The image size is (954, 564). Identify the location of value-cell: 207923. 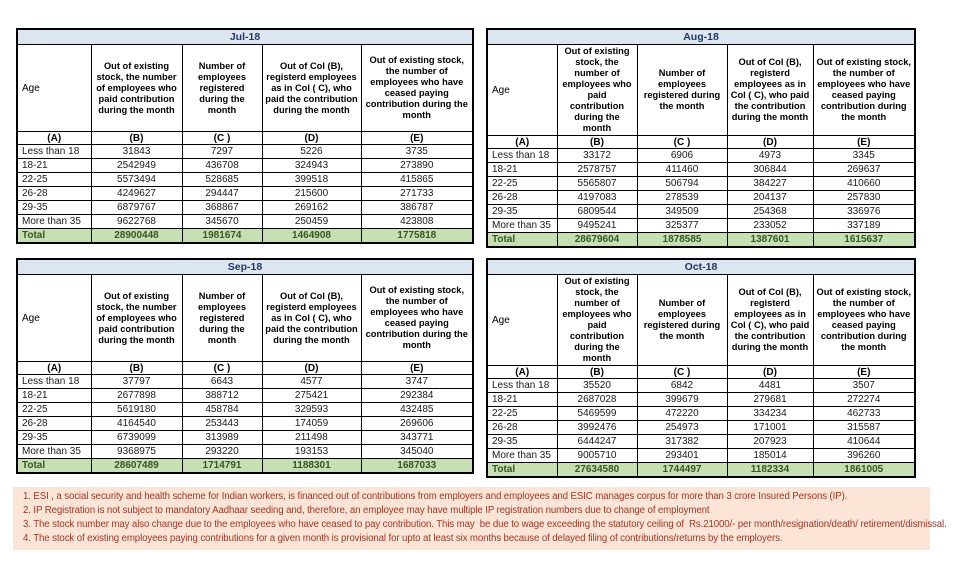
(770, 441).